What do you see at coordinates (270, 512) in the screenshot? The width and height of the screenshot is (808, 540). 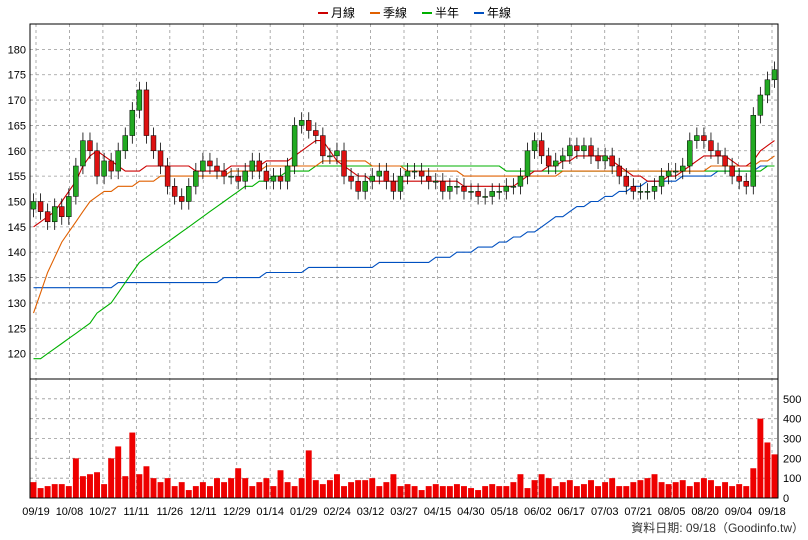 I see `x-tick-label: 01/14` at bounding box center [270, 512].